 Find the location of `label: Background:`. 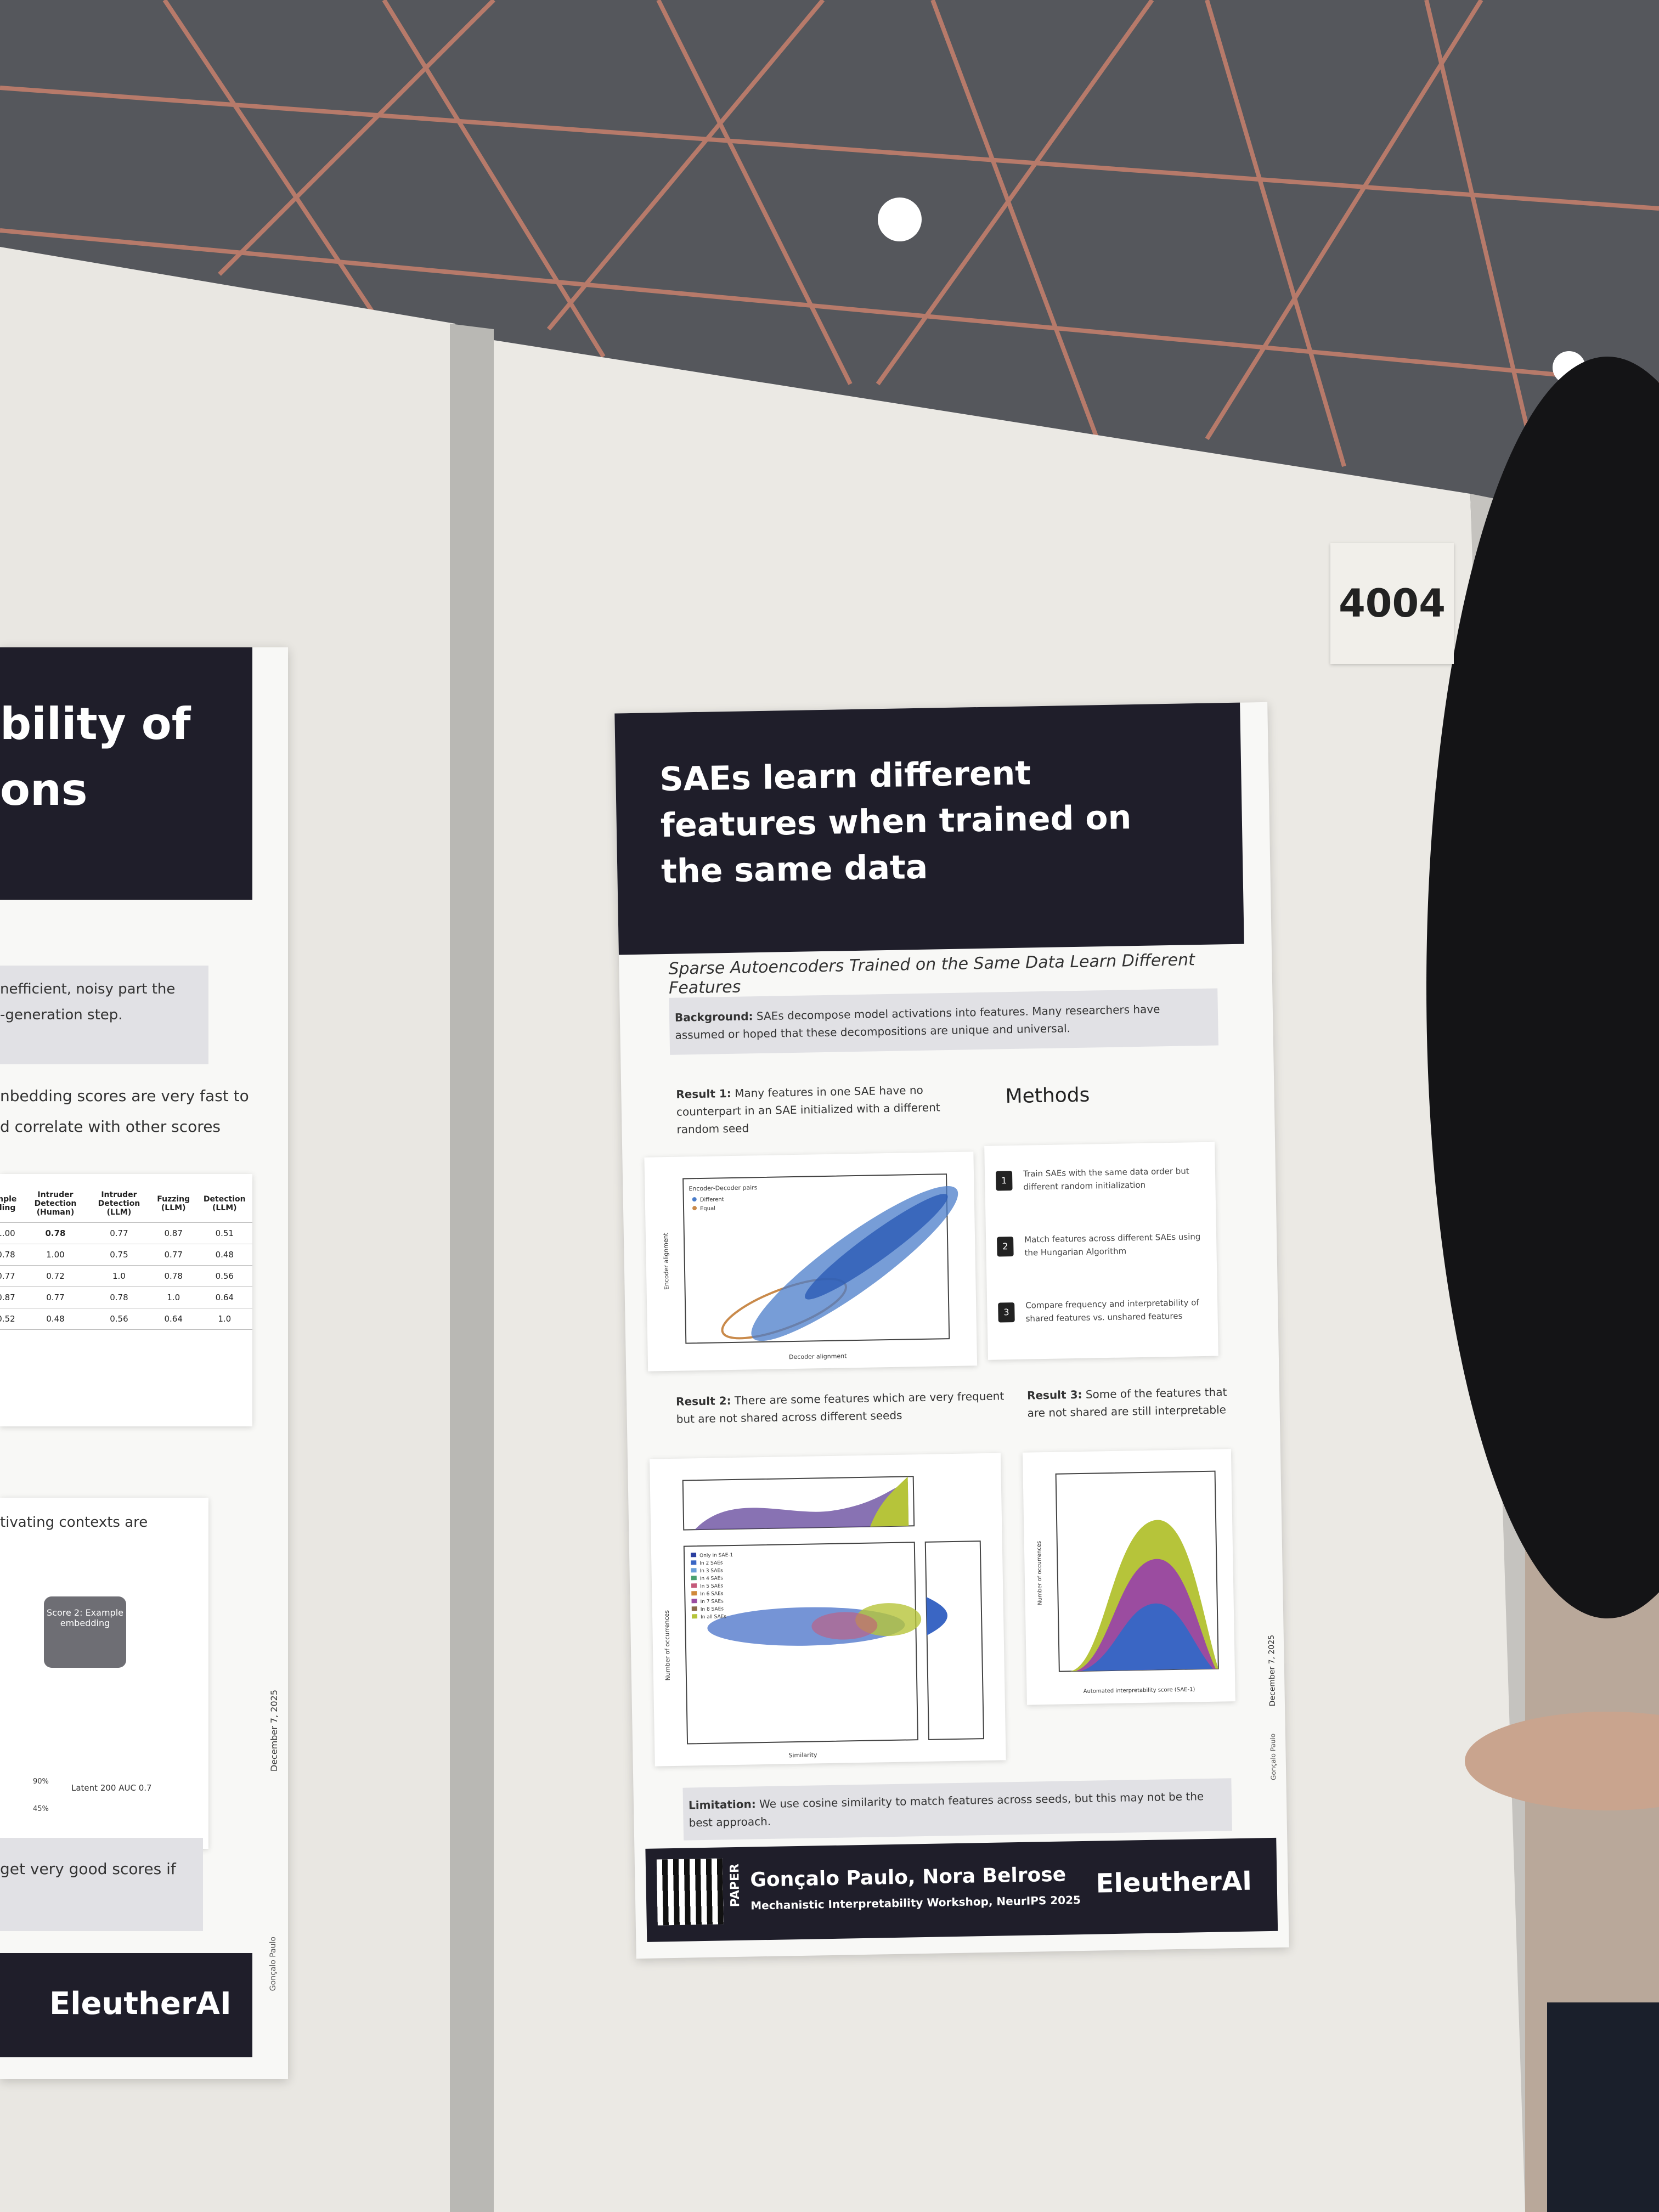

label: Background: is located at coordinates (713, 1017).